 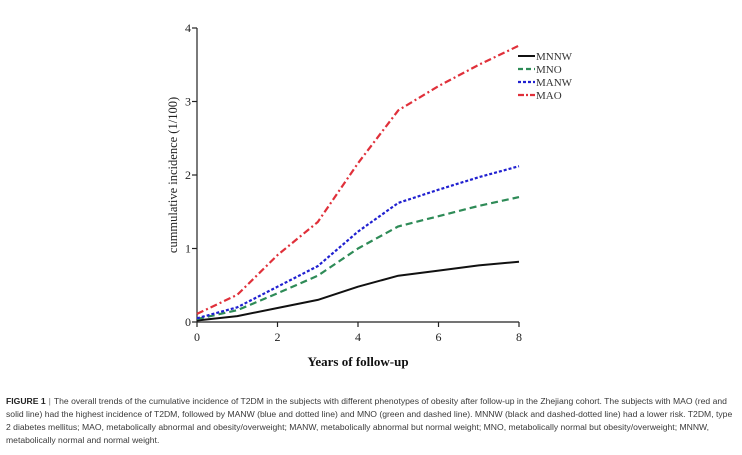 I want to click on x-tick-label: 4, so click(x=358, y=337).